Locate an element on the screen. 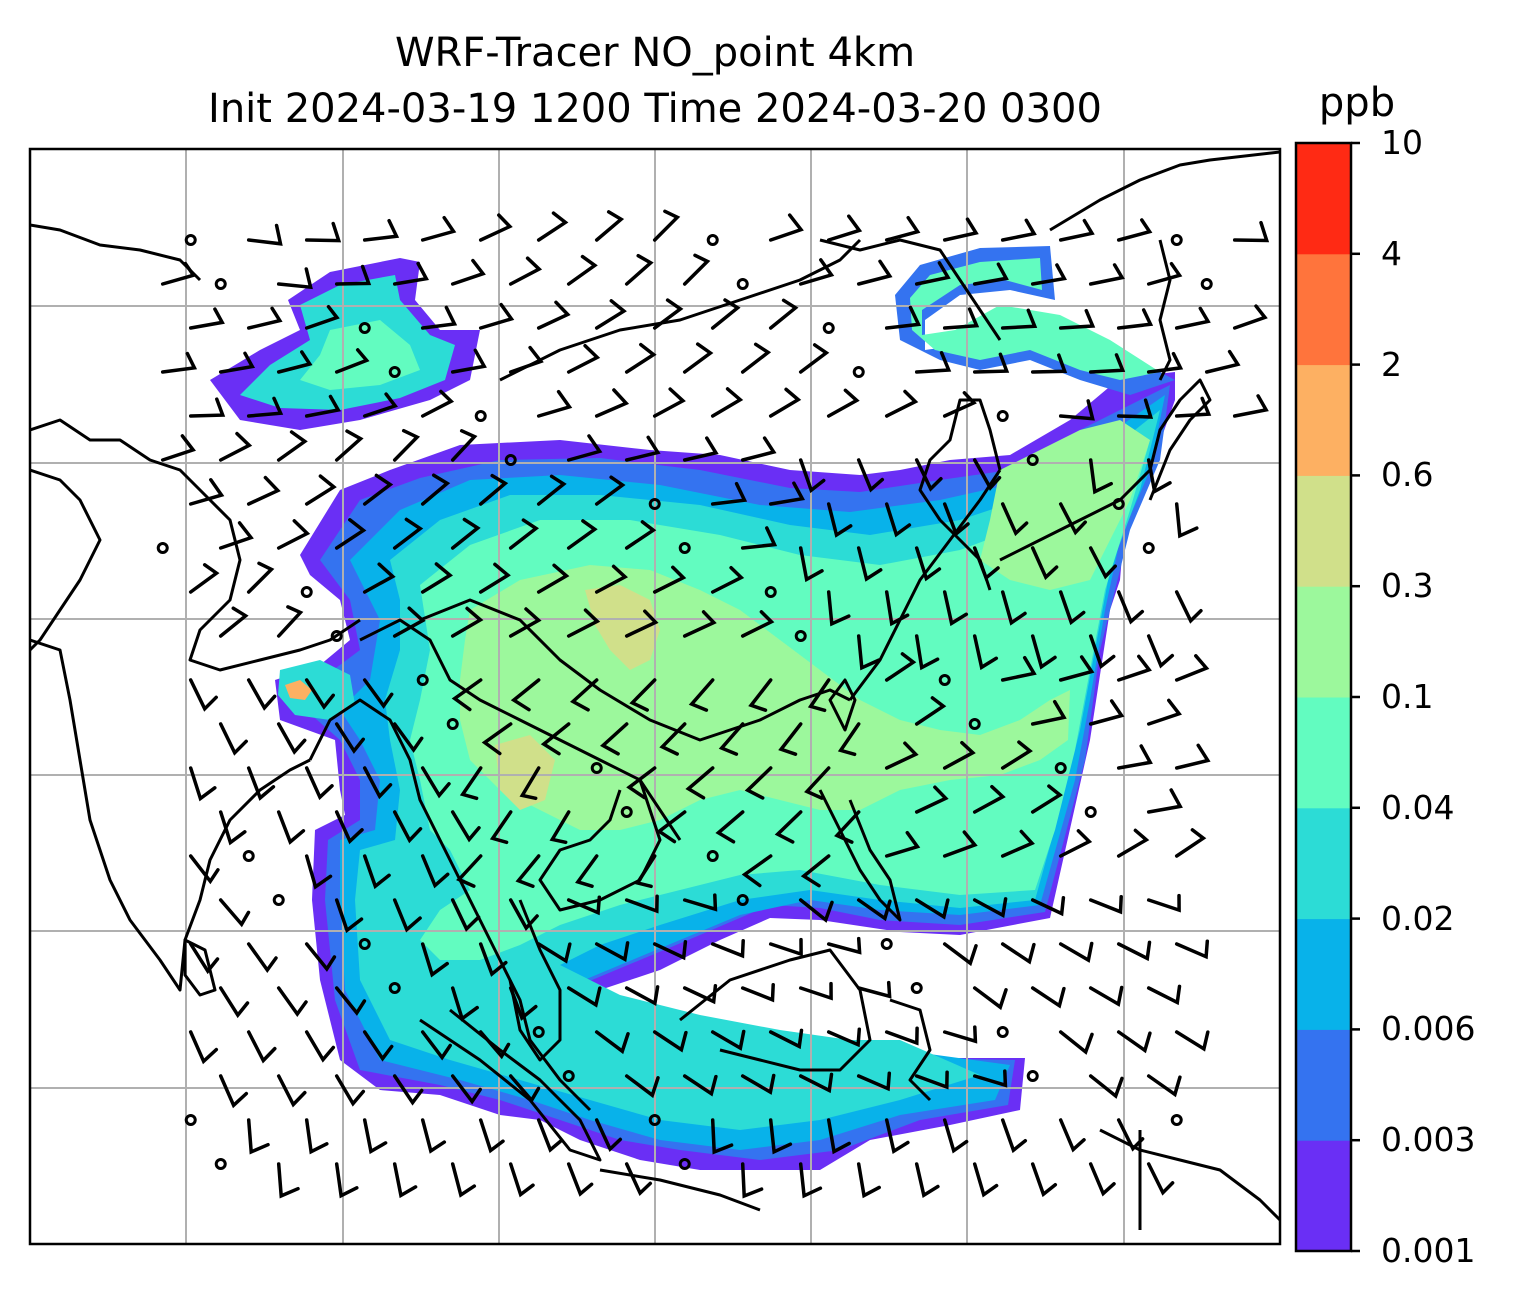  coast-japan is located at coordinates (1105, 470).